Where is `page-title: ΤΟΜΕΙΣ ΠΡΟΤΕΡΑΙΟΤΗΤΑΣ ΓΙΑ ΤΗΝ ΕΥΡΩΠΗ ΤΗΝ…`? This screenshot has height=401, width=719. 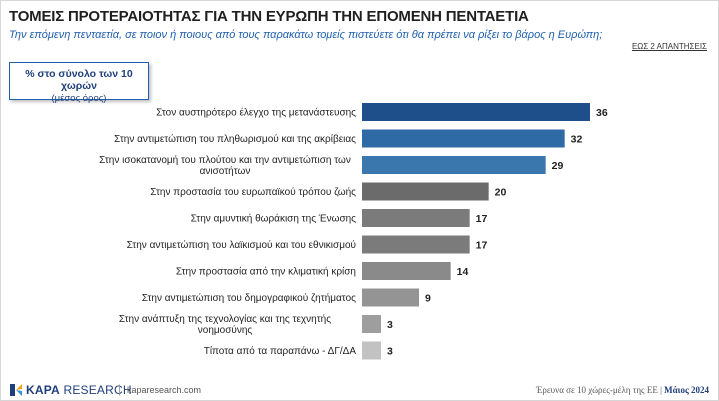 page-title: ΤΟΜΕΙΣ ΠΡΟΤΕΡΑΙΟΤΗΤΑΣ ΓΙΑ ΤΗΝ ΕΥΡΩΠΗ ΤΗΝ… is located at coordinates (269, 16).